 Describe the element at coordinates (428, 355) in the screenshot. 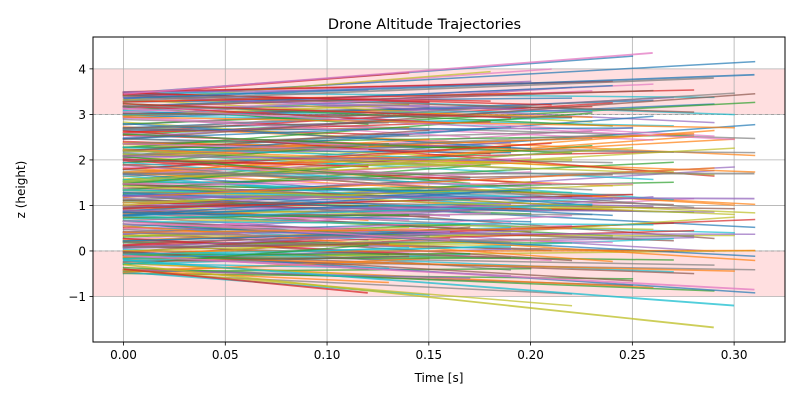

I see `x-tick-label-3: 0.15` at that location.